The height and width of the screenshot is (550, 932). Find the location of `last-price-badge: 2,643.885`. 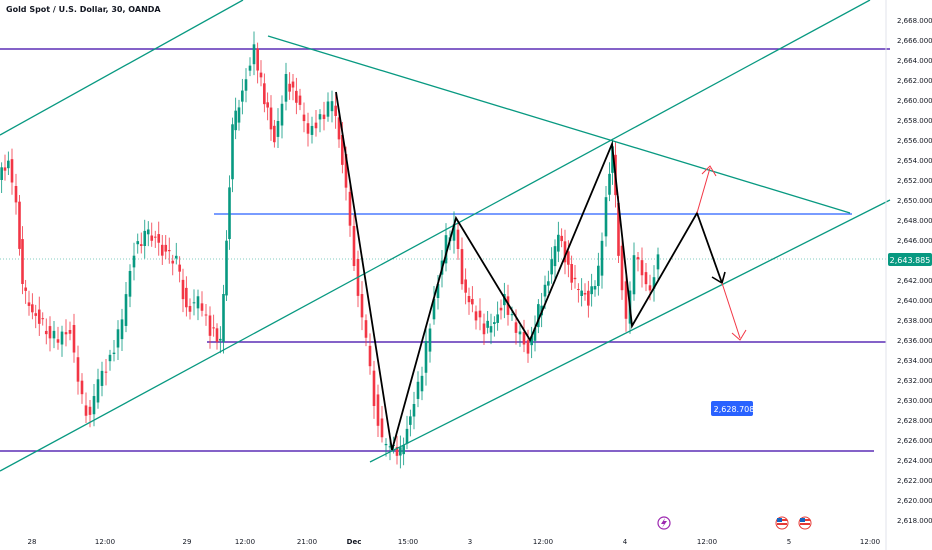

last-price-badge: 2,643.885 is located at coordinates (910, 259).